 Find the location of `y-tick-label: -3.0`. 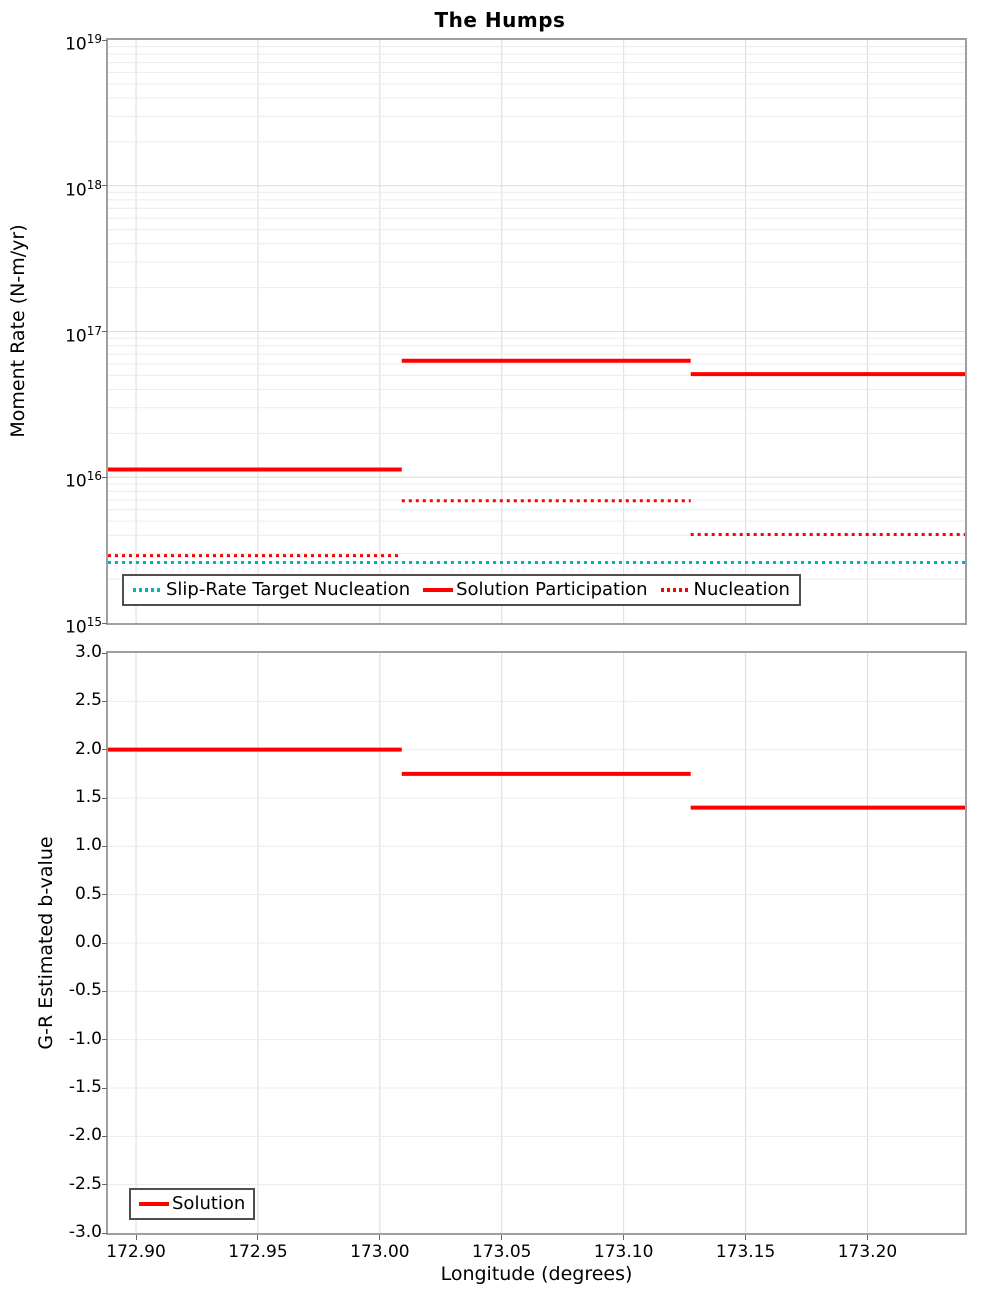

y-tick-label: -3.0 is located at coordinates (85, 1232).